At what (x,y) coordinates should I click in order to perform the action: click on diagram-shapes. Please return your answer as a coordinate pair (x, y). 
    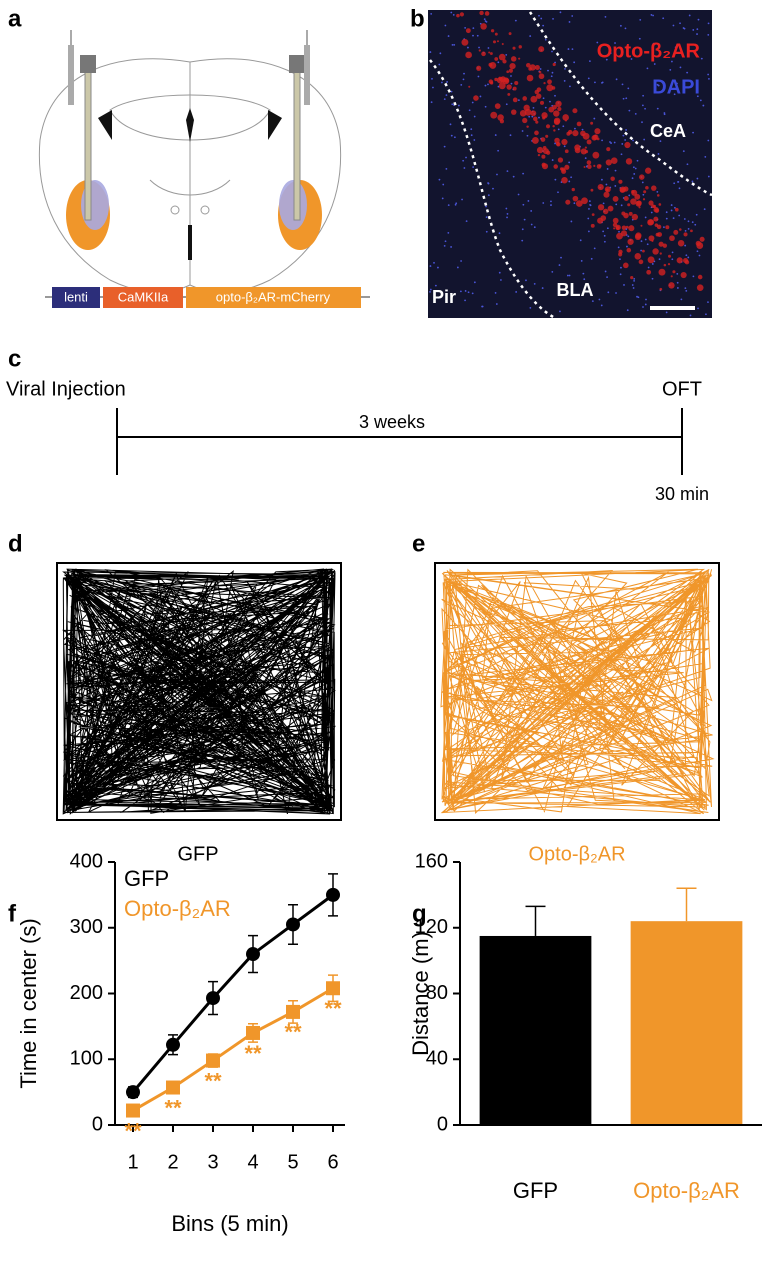
    Looking at the image, I should click on (207, 169).